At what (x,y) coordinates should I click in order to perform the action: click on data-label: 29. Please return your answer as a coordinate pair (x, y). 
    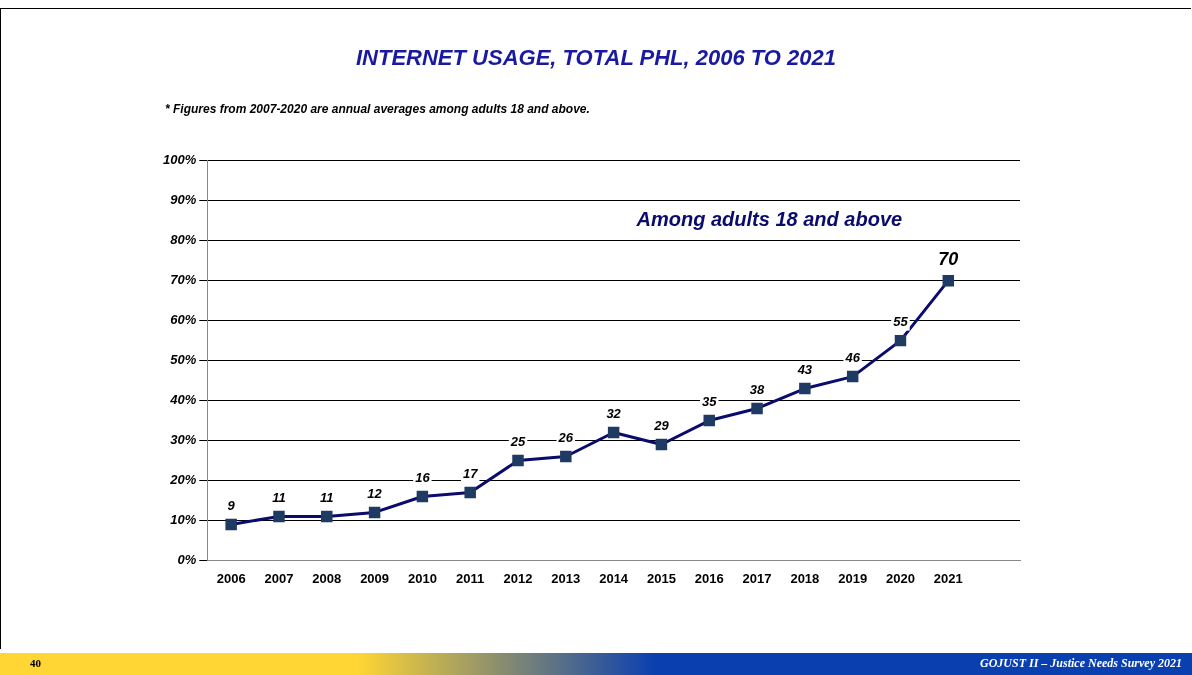
    Looking at the image, I should click on (661, 425).